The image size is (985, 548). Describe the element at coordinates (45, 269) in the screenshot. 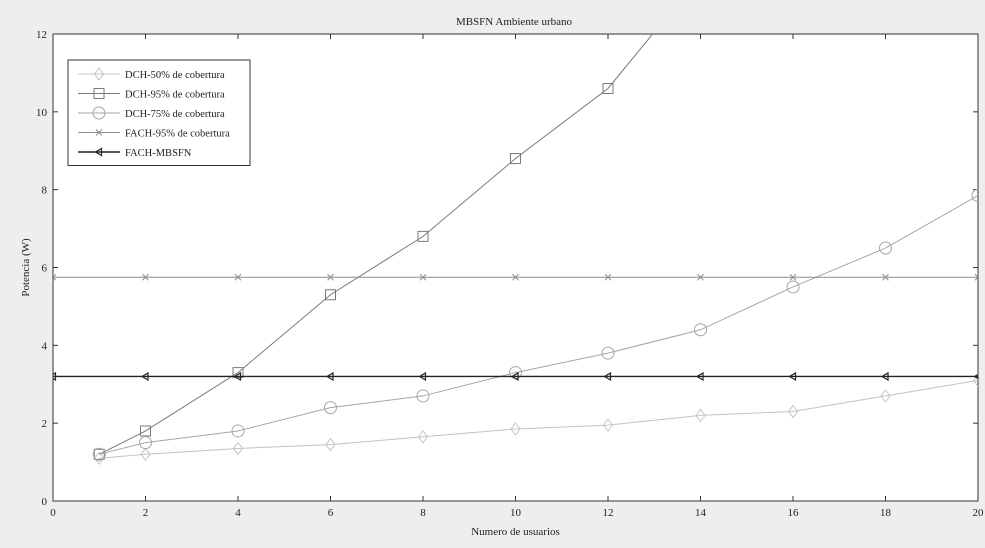

I see `y-tick-label: 6` at that location.